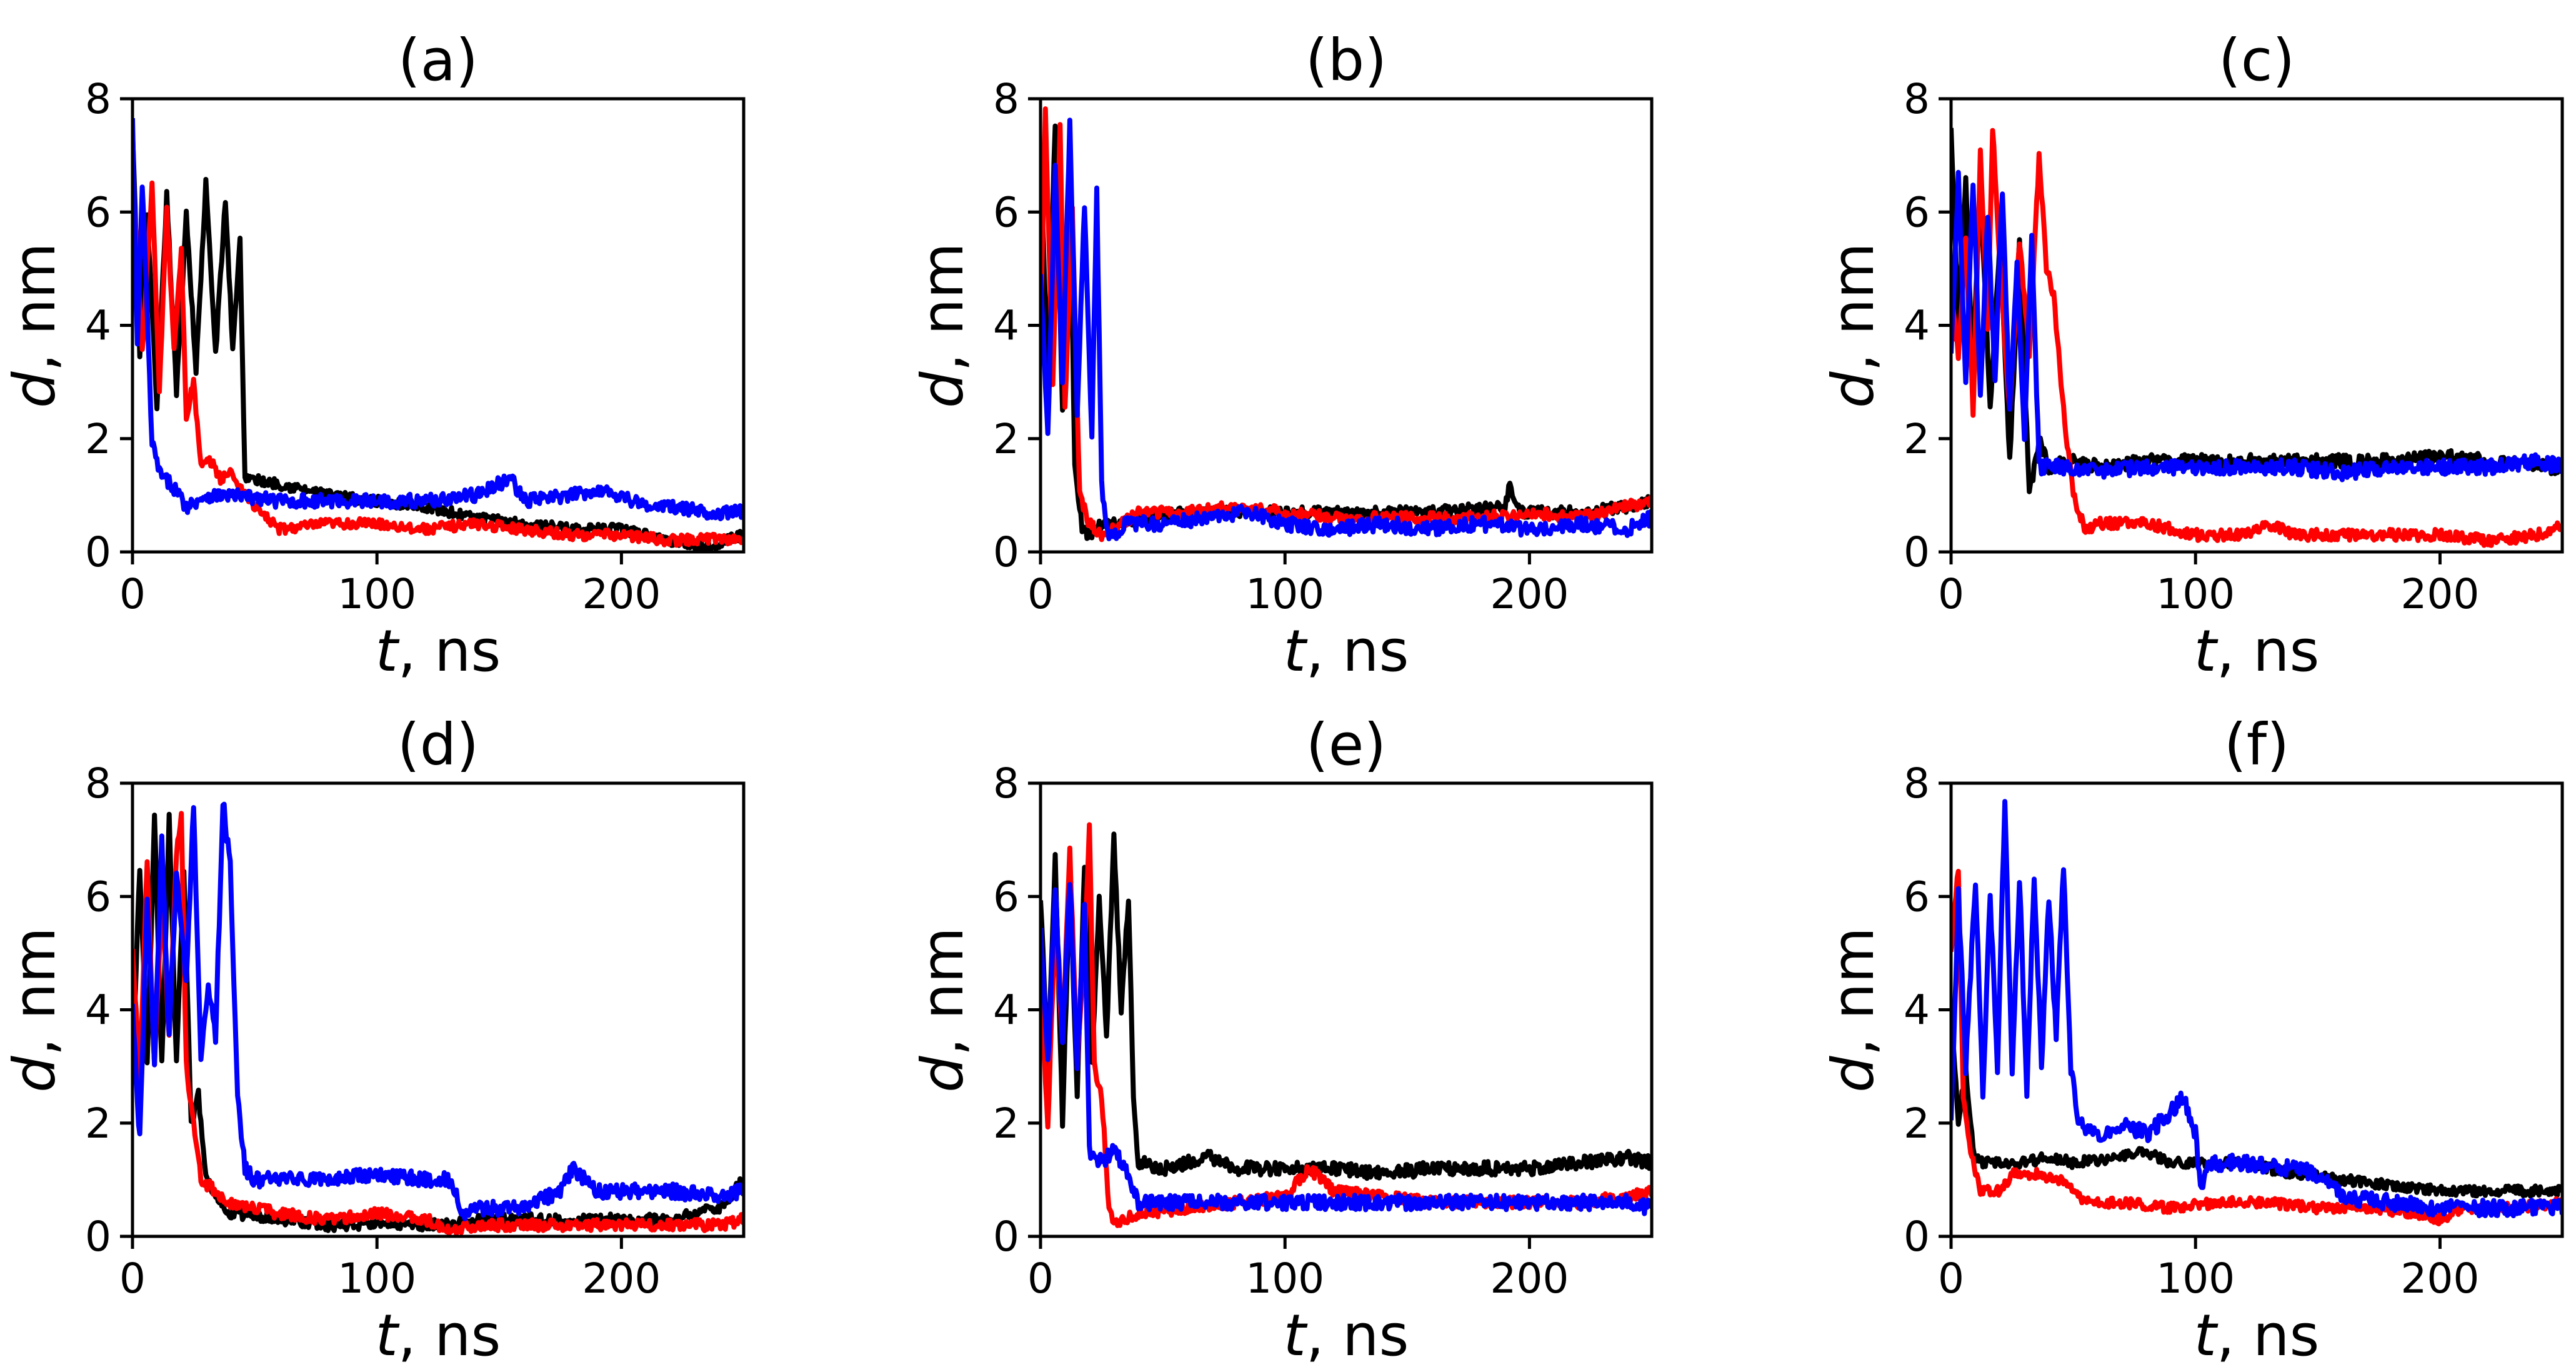 The height and width of the screenshot is (1372, 2576). I want to click on chart-panel-5: 0 100 200 0 2 4 6 8 (e) t, ns d, nm, so click(1281, 1040).